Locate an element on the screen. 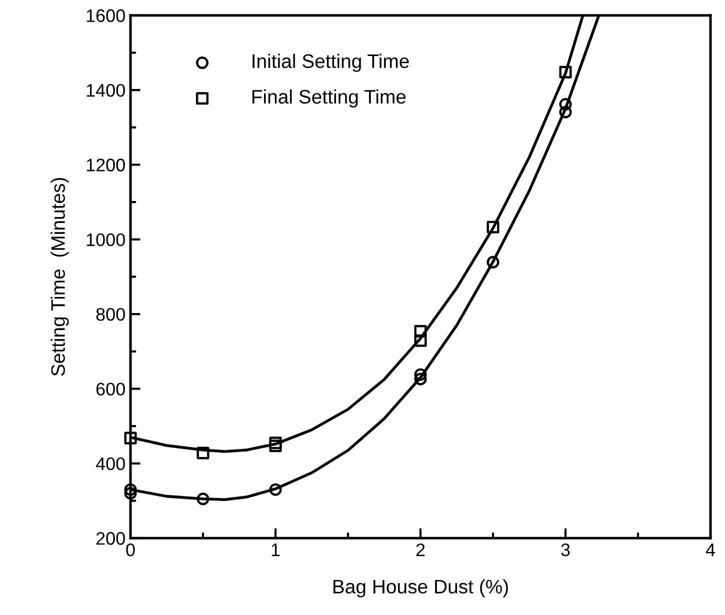 This screenshot has height=615, width=725. x-tick-label: 1 is located at coordinates (276, 550).